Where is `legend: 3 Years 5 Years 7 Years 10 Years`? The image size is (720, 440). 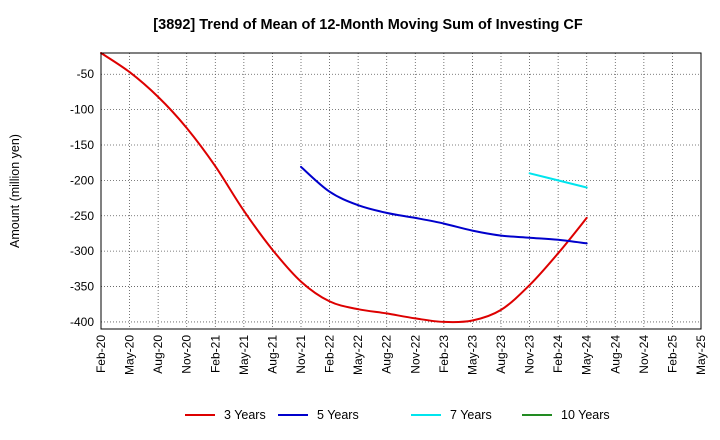
legend: 3 Years 5 Years 7 Years 10 Years is located at coordinates (397, 415).